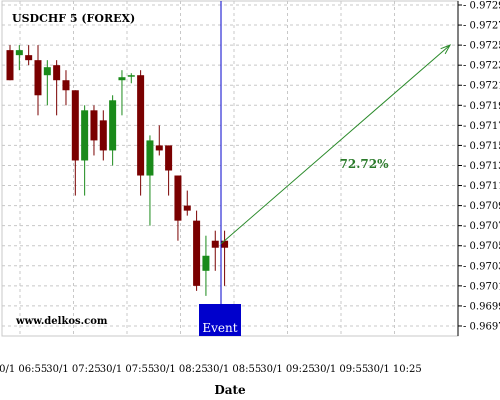 The width and height of the screenshot is (500, 400). What do you see at coordinates (73, 369) in the screenshot?
I see `x-tick-label: 30/1 07:25` at bounding box center [73, 369].